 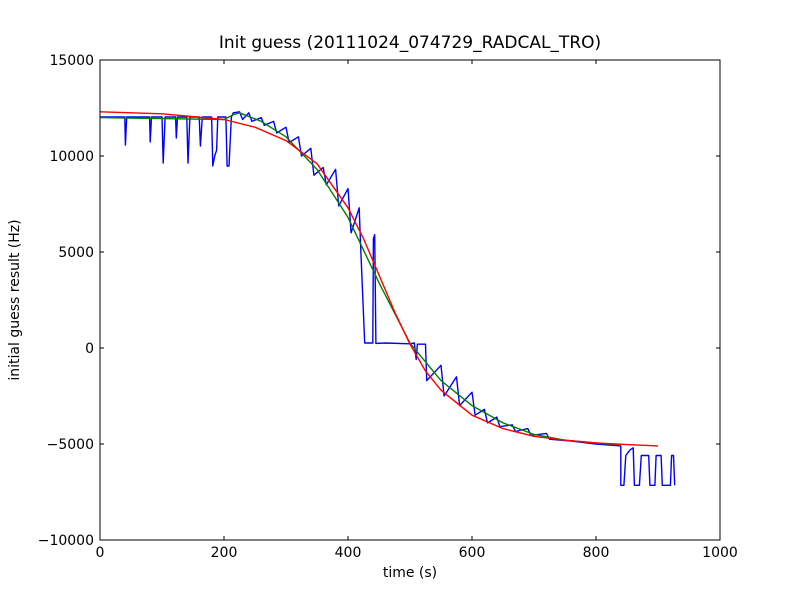 I want to click on x-tick-label: 200, so click(x=224, y=553).